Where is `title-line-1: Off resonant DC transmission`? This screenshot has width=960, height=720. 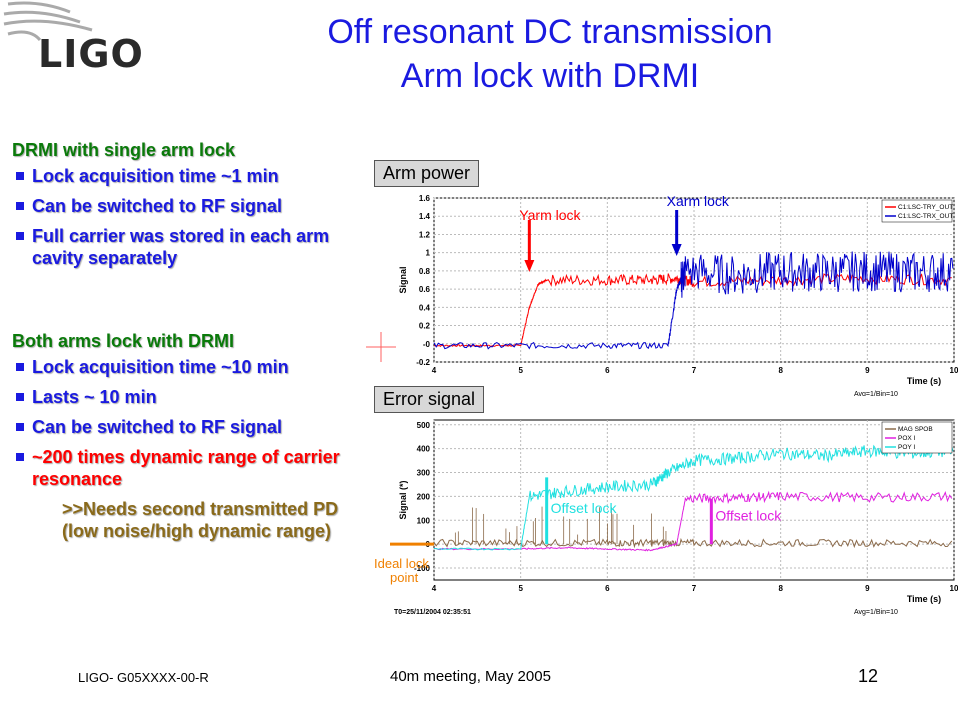
title-line-1: Off resonant DC transmission is located at coordinates (550, 32).